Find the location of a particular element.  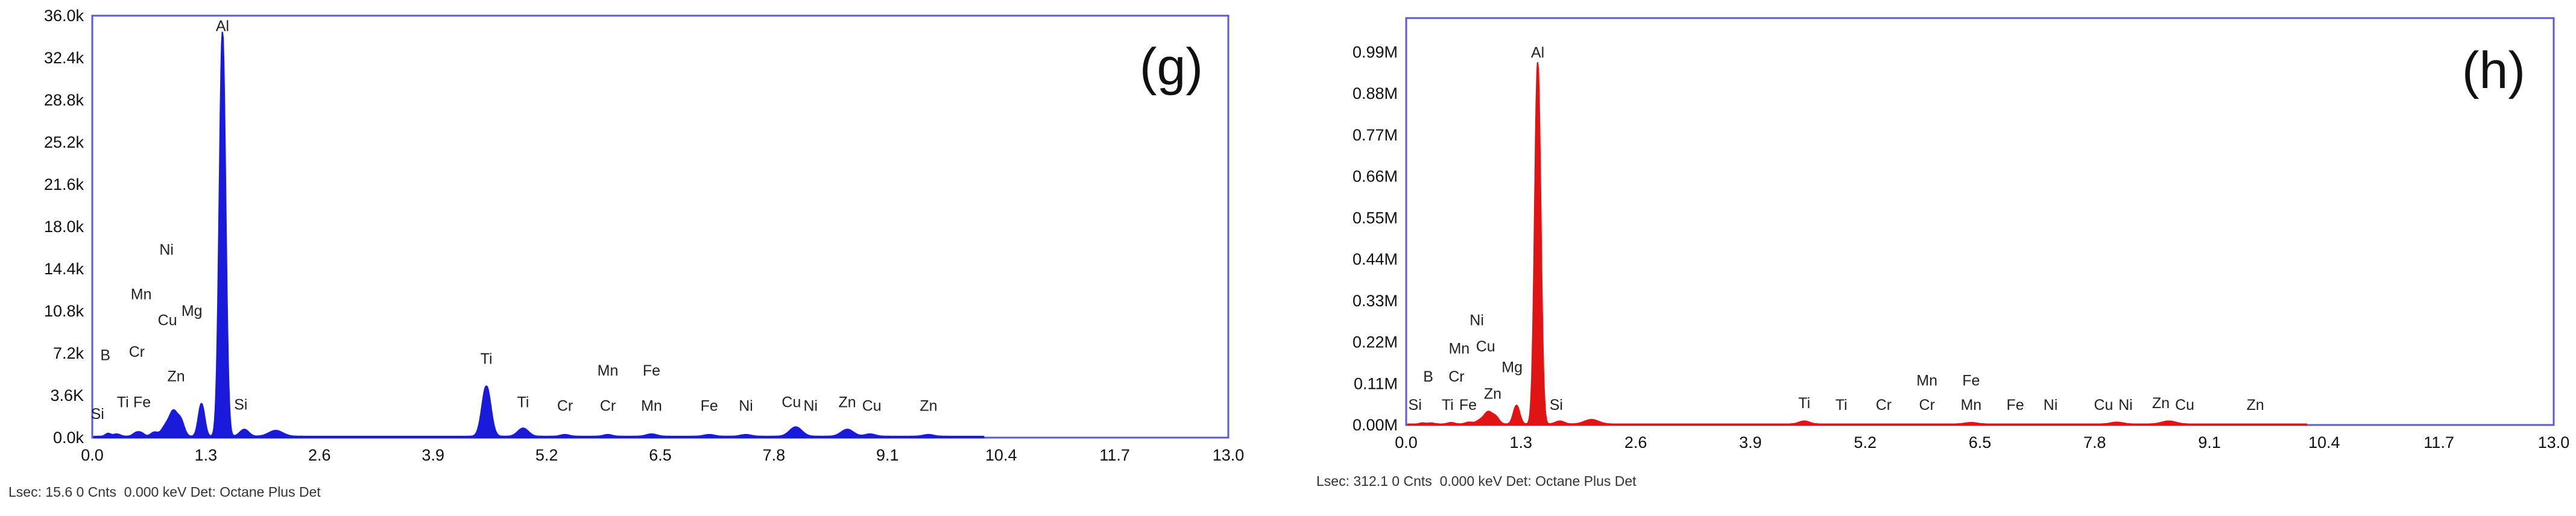

y-tick-label: 0.44M is located at coordinates (1376, 259).